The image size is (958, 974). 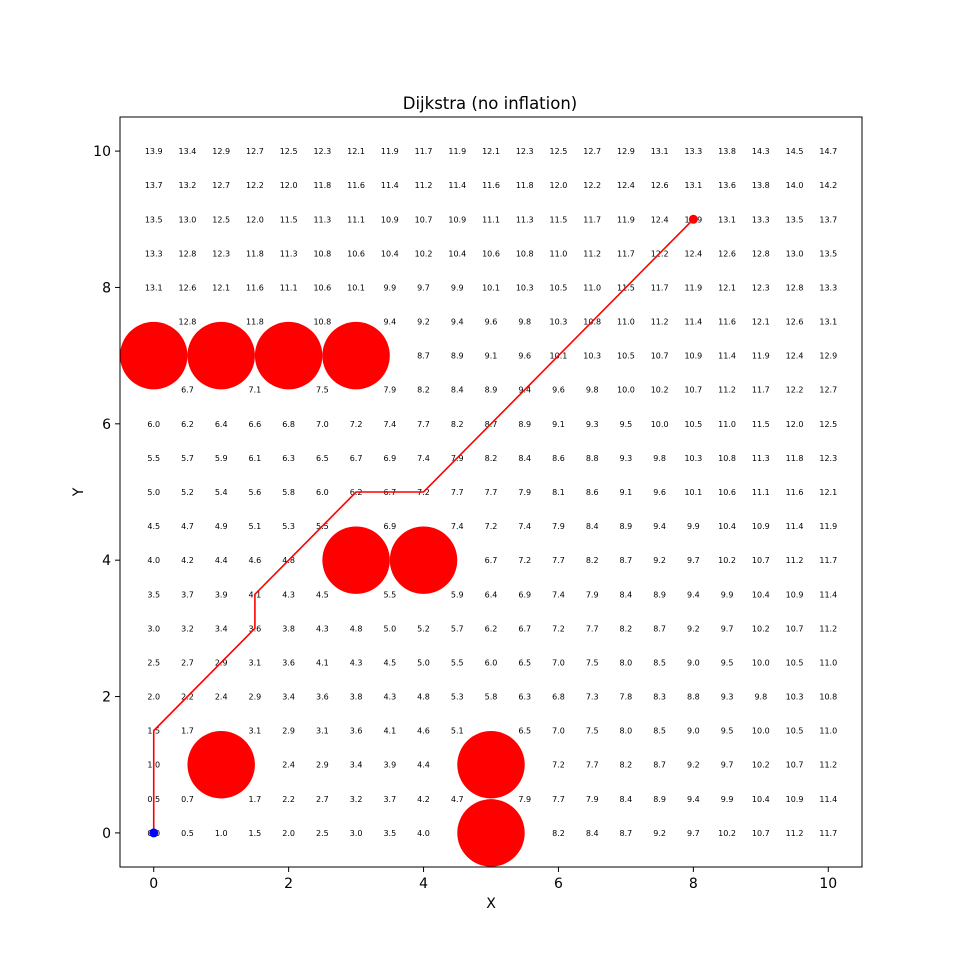 I want to click on cost-label: 8.4, so click(x=626, y=594).